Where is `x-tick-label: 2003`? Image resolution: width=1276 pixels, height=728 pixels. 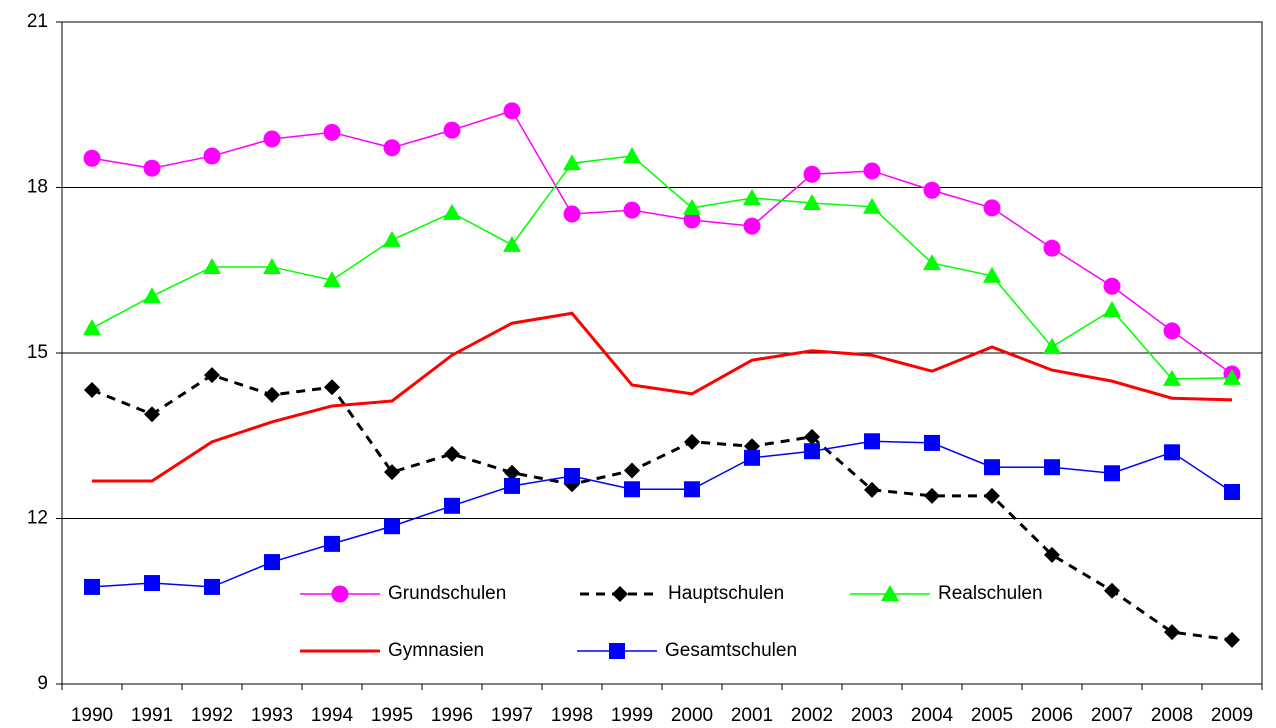 x-tick-label: 2003 is located at coordinates (872, 715).